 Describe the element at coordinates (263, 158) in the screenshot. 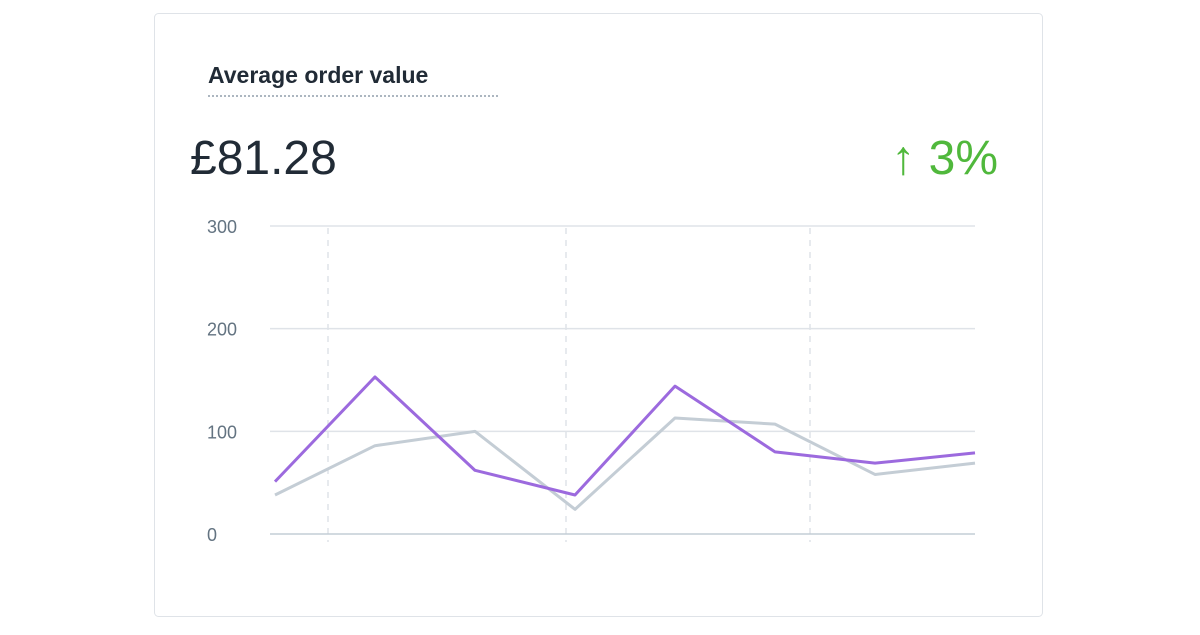

I see `metric-value: £81.28` at that location.